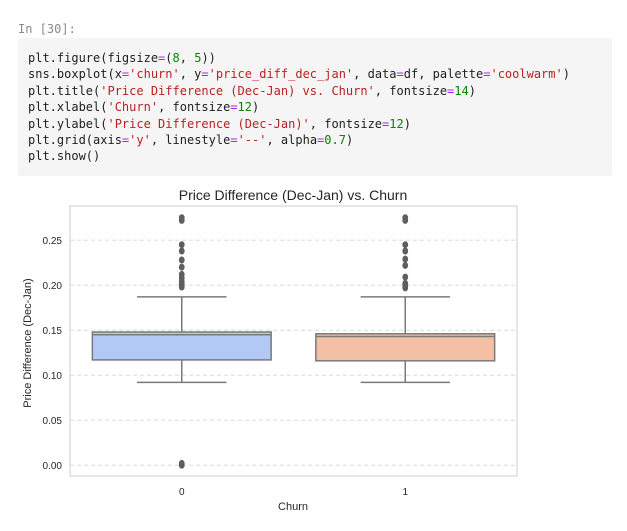 The height and width of the screenshot is (531, 627). Describe the element at coordinates (208, 123) in the screenshot. I see `code-token: 'Price Difference (Dec-Jan)'` at that location.